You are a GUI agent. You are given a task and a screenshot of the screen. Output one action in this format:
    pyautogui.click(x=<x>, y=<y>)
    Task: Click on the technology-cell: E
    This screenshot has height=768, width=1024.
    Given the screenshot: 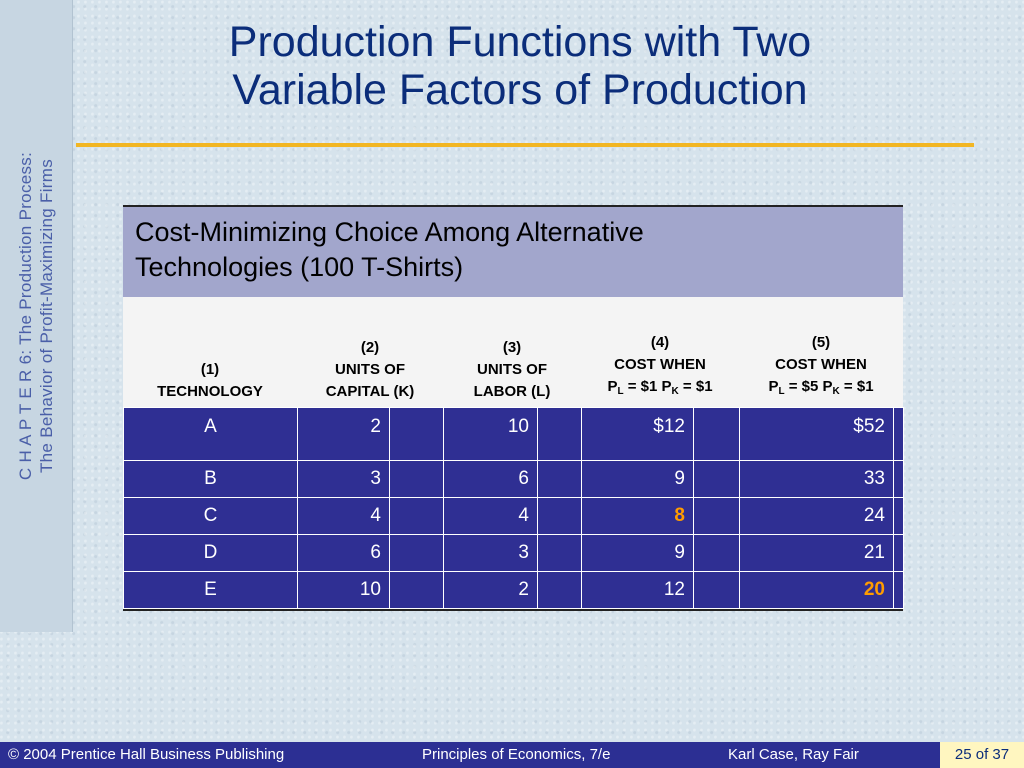 What is the action you would take?
    pyautogui.click(x=210, y=590)
    